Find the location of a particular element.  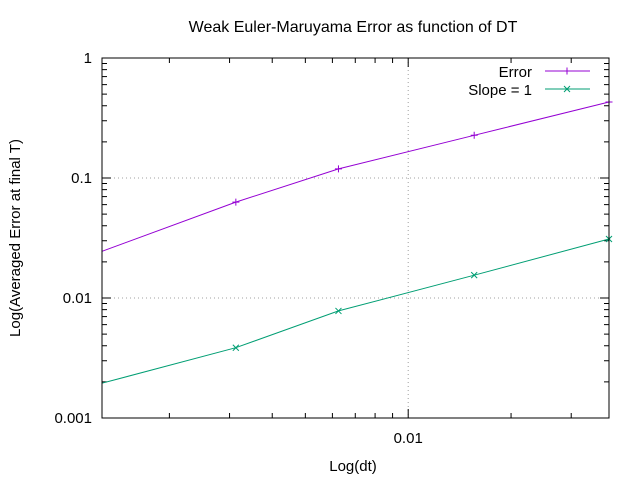

y-tick-label: 0.01 is located at coordinates (77, 298).